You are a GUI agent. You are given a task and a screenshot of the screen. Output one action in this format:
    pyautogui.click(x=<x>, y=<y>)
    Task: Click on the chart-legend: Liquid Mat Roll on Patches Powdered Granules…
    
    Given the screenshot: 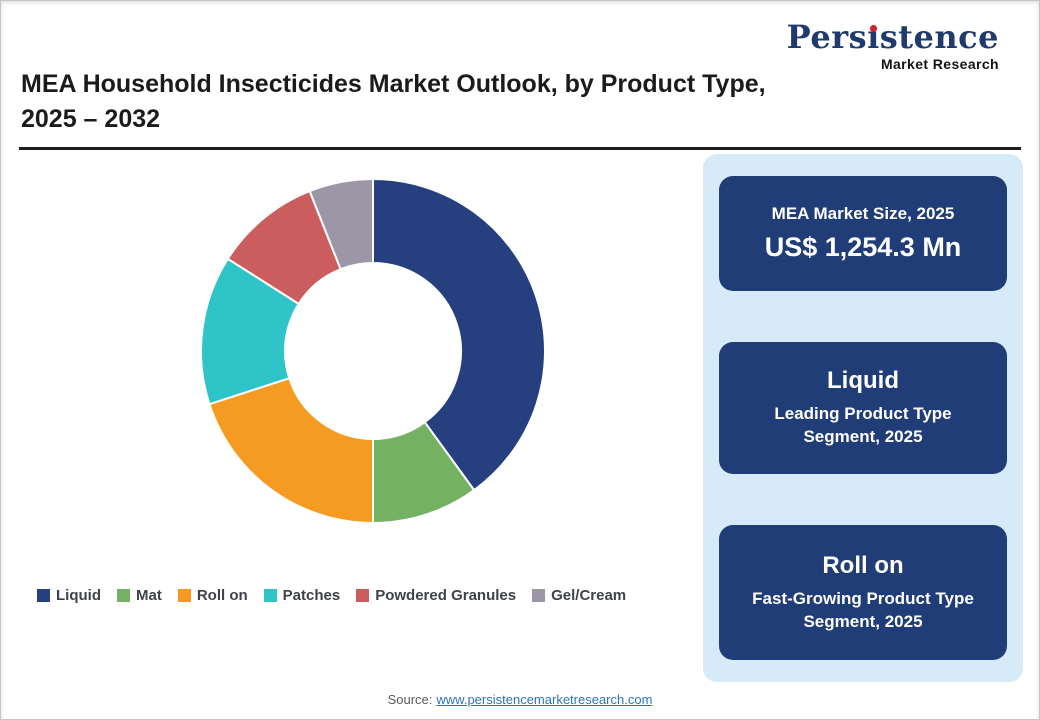 What is the action you would take?
    pyautogui.click(x=365, y=595)
    